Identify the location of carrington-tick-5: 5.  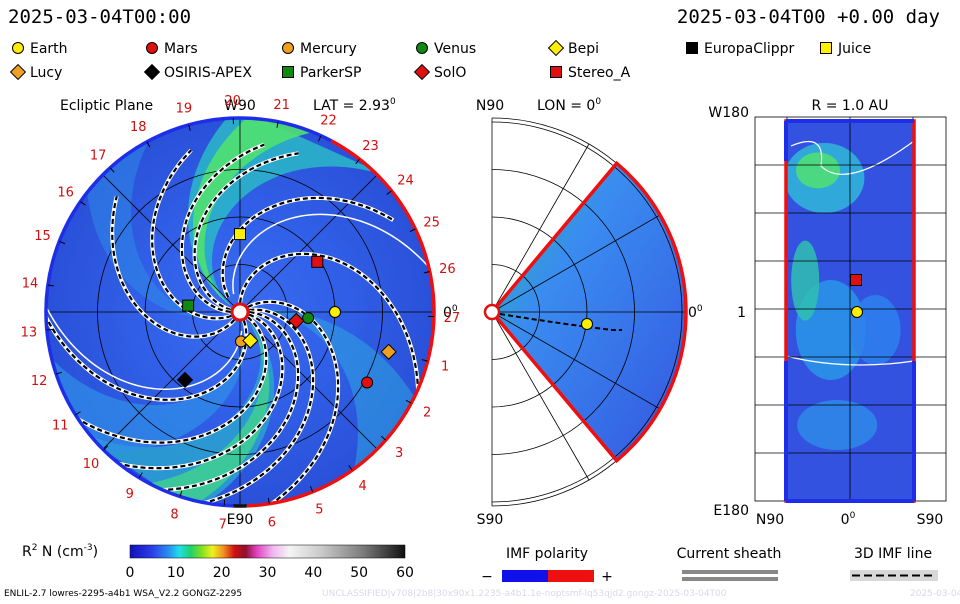
(319, 510).